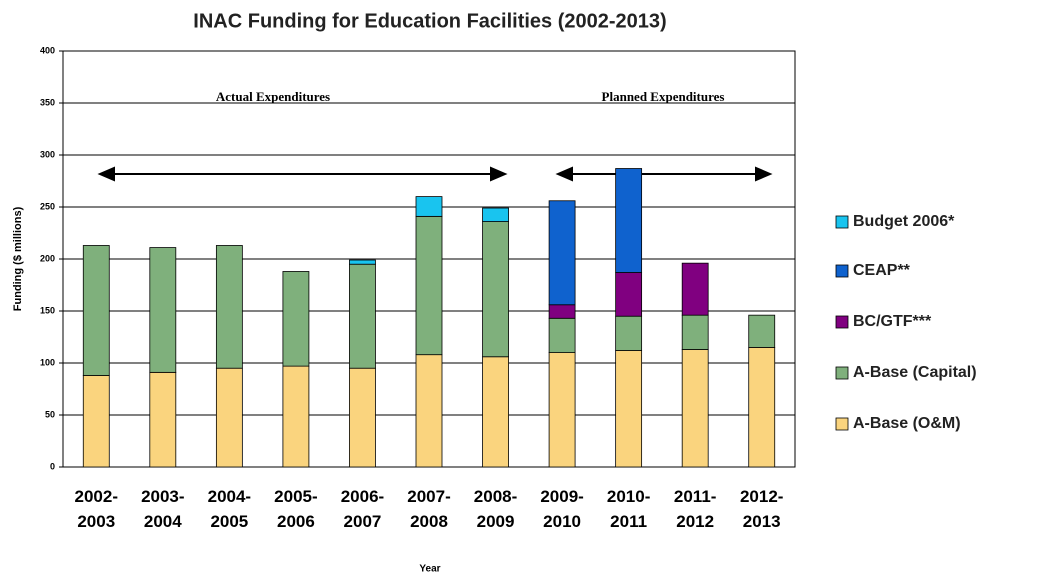 The height and width of the screenshot is (577, 1064). I want to click on y-tick-label: 250, so click(47, 206).